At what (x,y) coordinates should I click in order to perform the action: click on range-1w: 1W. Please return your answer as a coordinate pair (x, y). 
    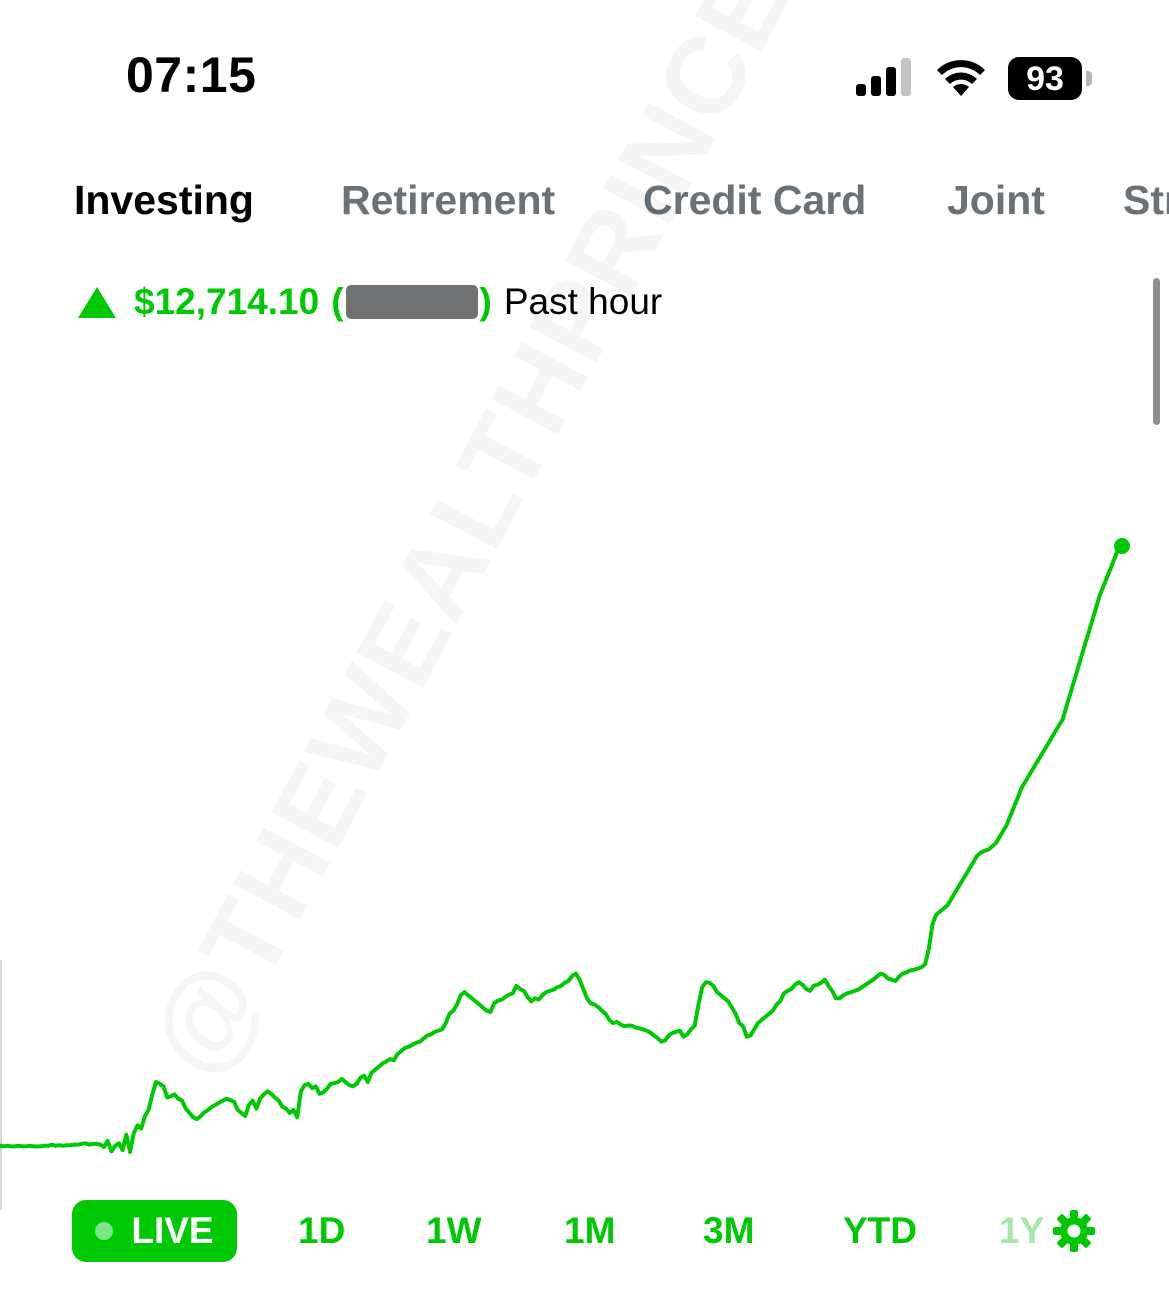
    Looking at the image, I should click on (454, 1230).